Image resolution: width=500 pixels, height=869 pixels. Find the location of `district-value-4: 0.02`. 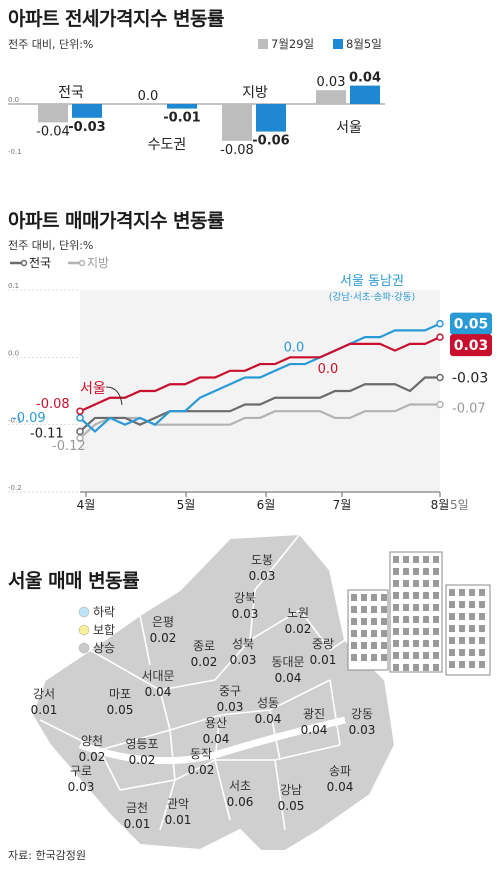

district-value-4: 0.02 is located at coordinates (204, 662).